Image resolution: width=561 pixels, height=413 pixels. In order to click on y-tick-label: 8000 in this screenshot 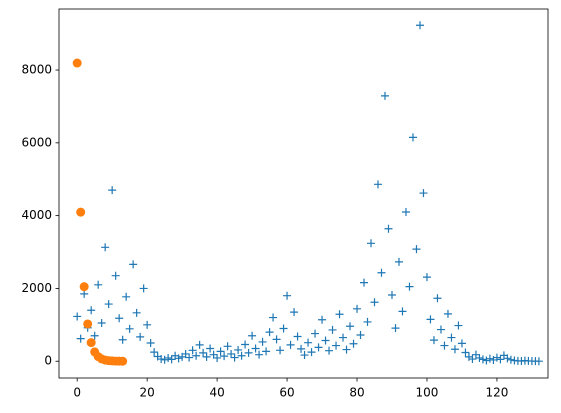, I will do `click(36, 70)`.